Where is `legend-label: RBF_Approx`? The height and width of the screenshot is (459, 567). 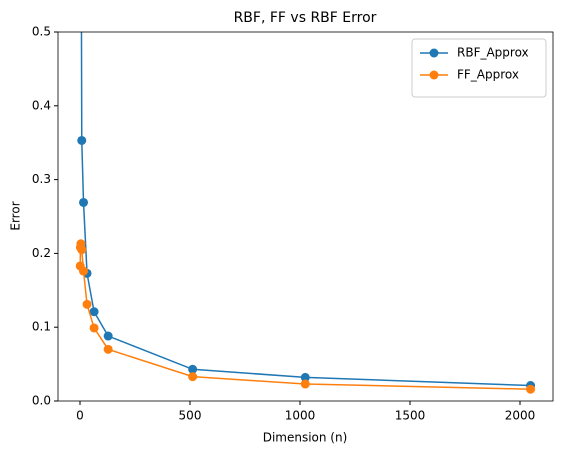
legend-label: RBF_Approx is located at coordinates (493, 53).